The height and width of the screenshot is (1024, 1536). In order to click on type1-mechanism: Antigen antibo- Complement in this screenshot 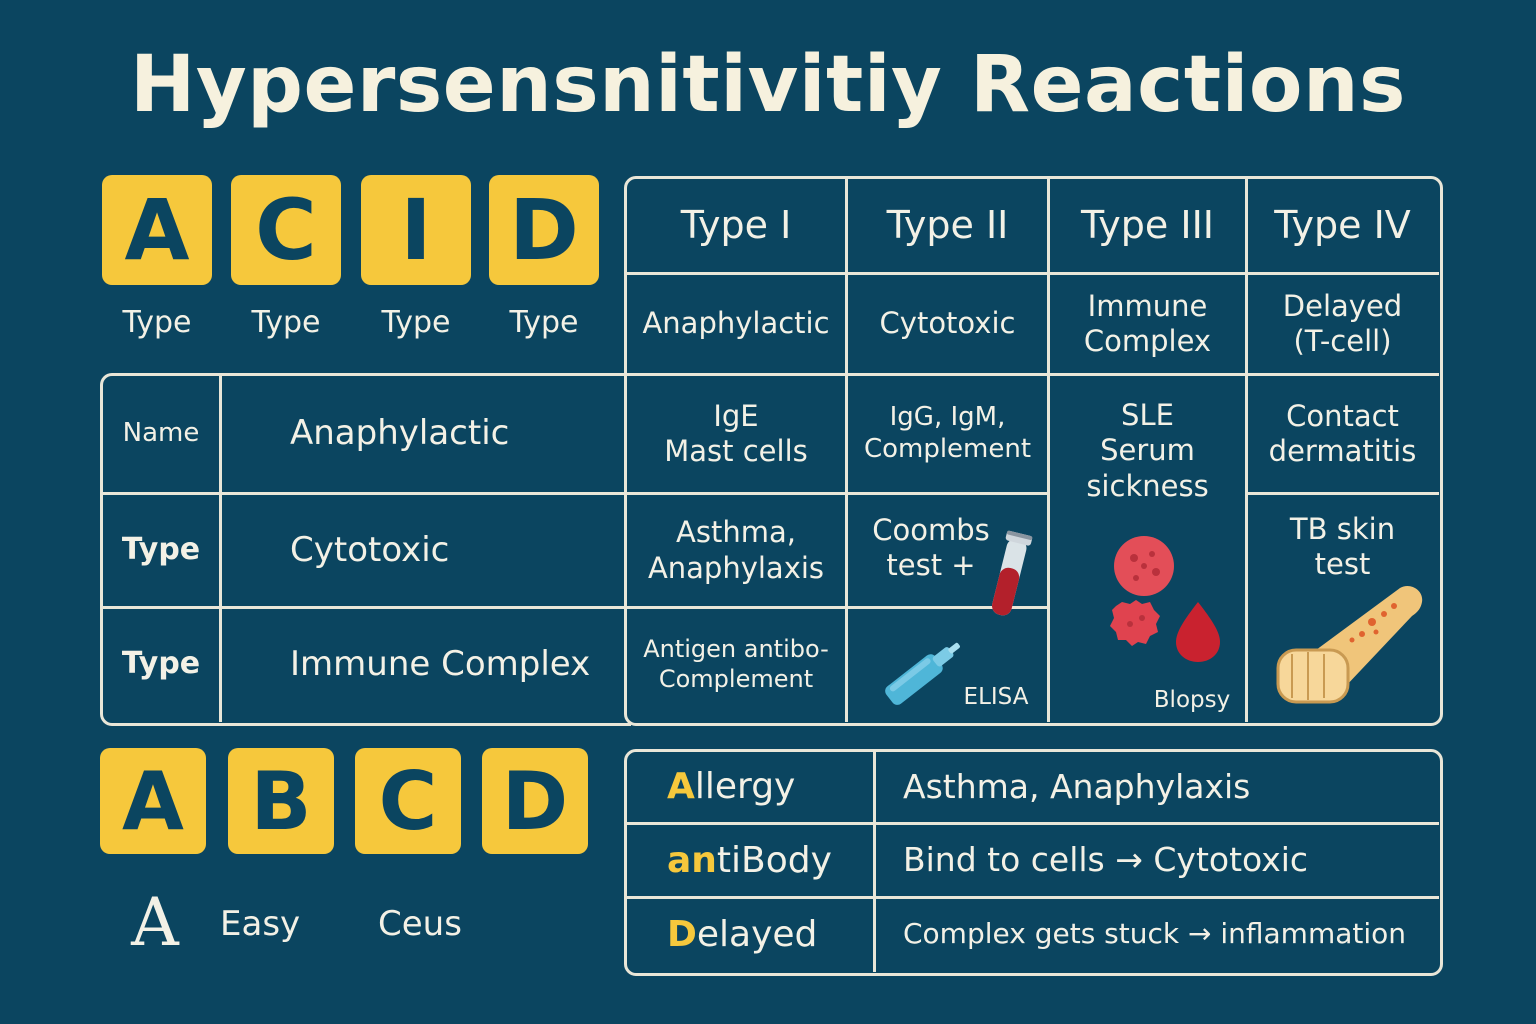, I will do `click(736, 664)`.